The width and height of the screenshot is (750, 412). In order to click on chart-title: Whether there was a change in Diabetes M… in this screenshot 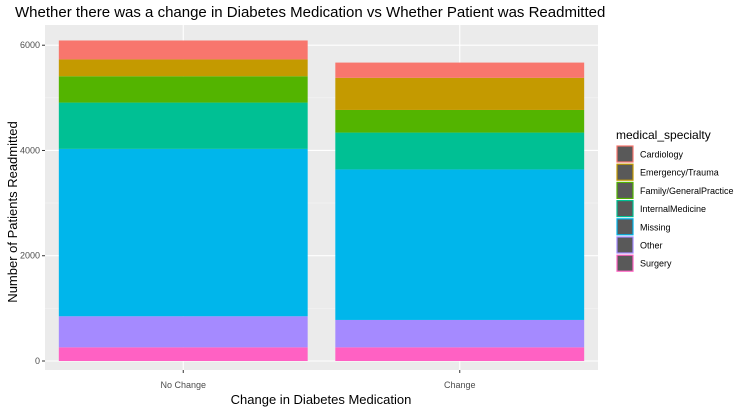, I will do `click(310, 12)`.